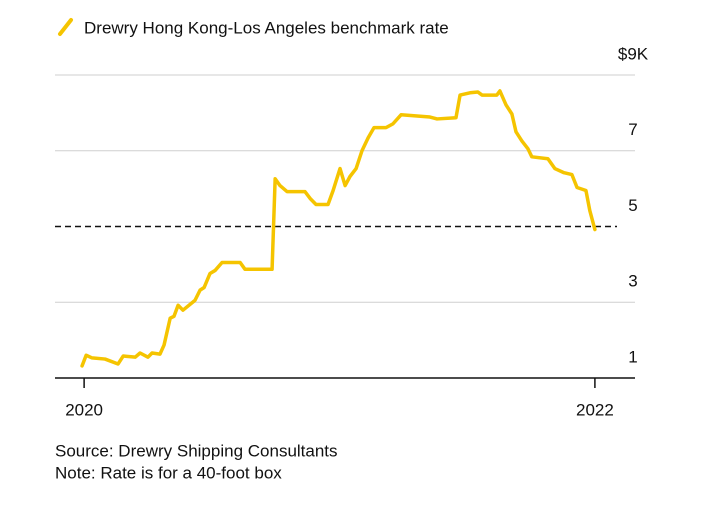 The image size is (720, 511). I want to click on x-tick-label: 2022, so click(595, 409).